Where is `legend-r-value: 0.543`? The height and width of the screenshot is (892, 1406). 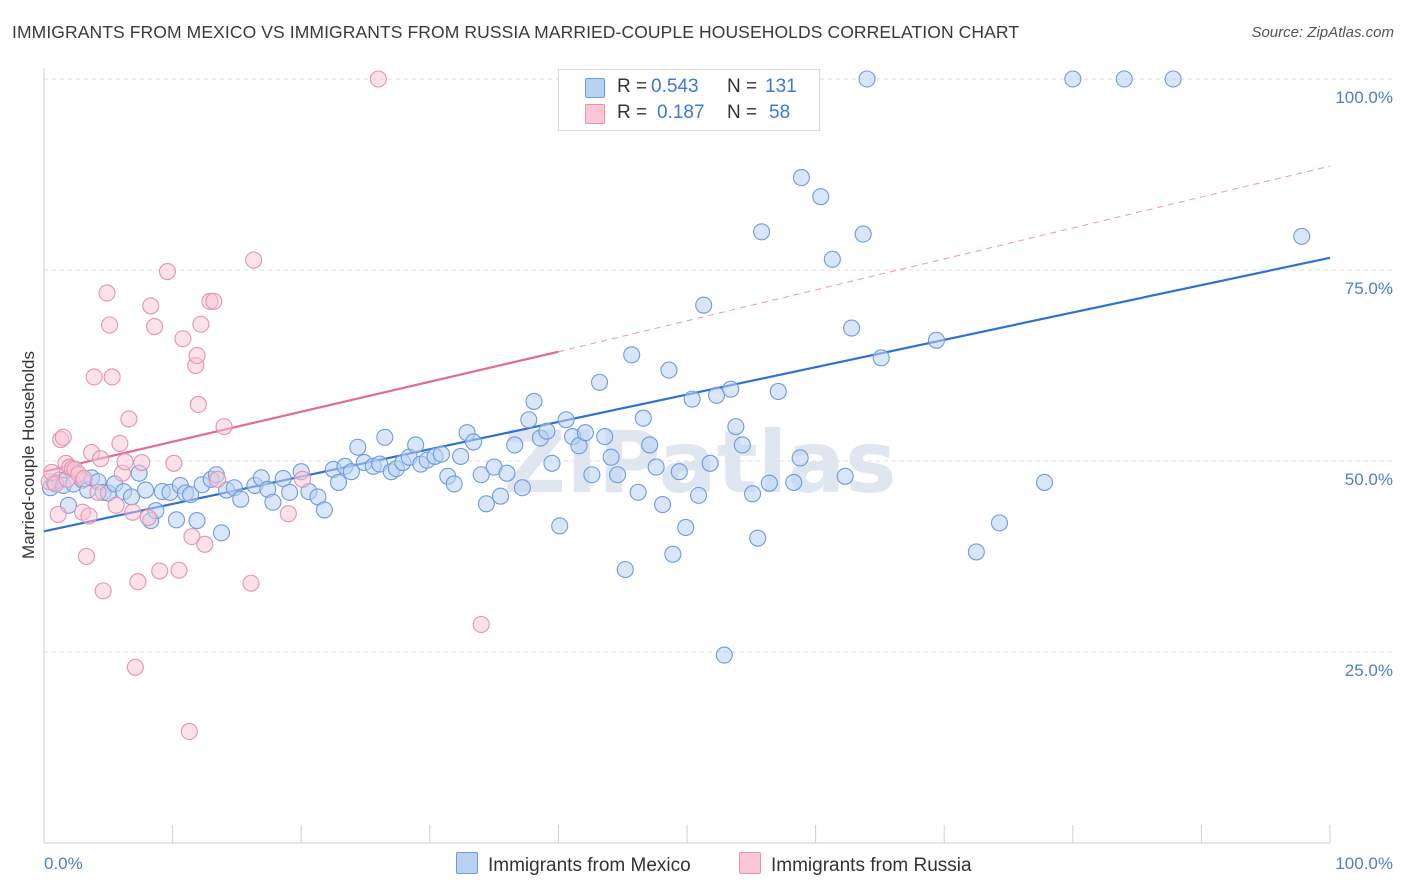 legend-r-value: 0.543 is located at coordinates (675, 86).